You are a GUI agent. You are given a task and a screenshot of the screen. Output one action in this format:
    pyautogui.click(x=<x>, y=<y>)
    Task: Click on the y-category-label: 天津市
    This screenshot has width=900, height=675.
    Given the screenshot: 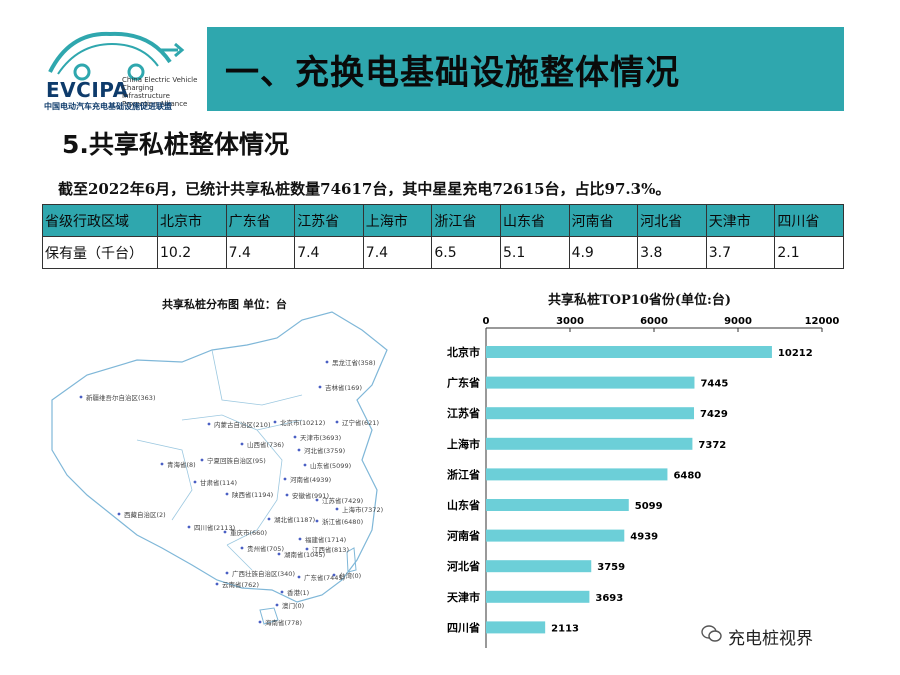 What is the action you would take?
    pyautogui.click(x=463, y=597)
    